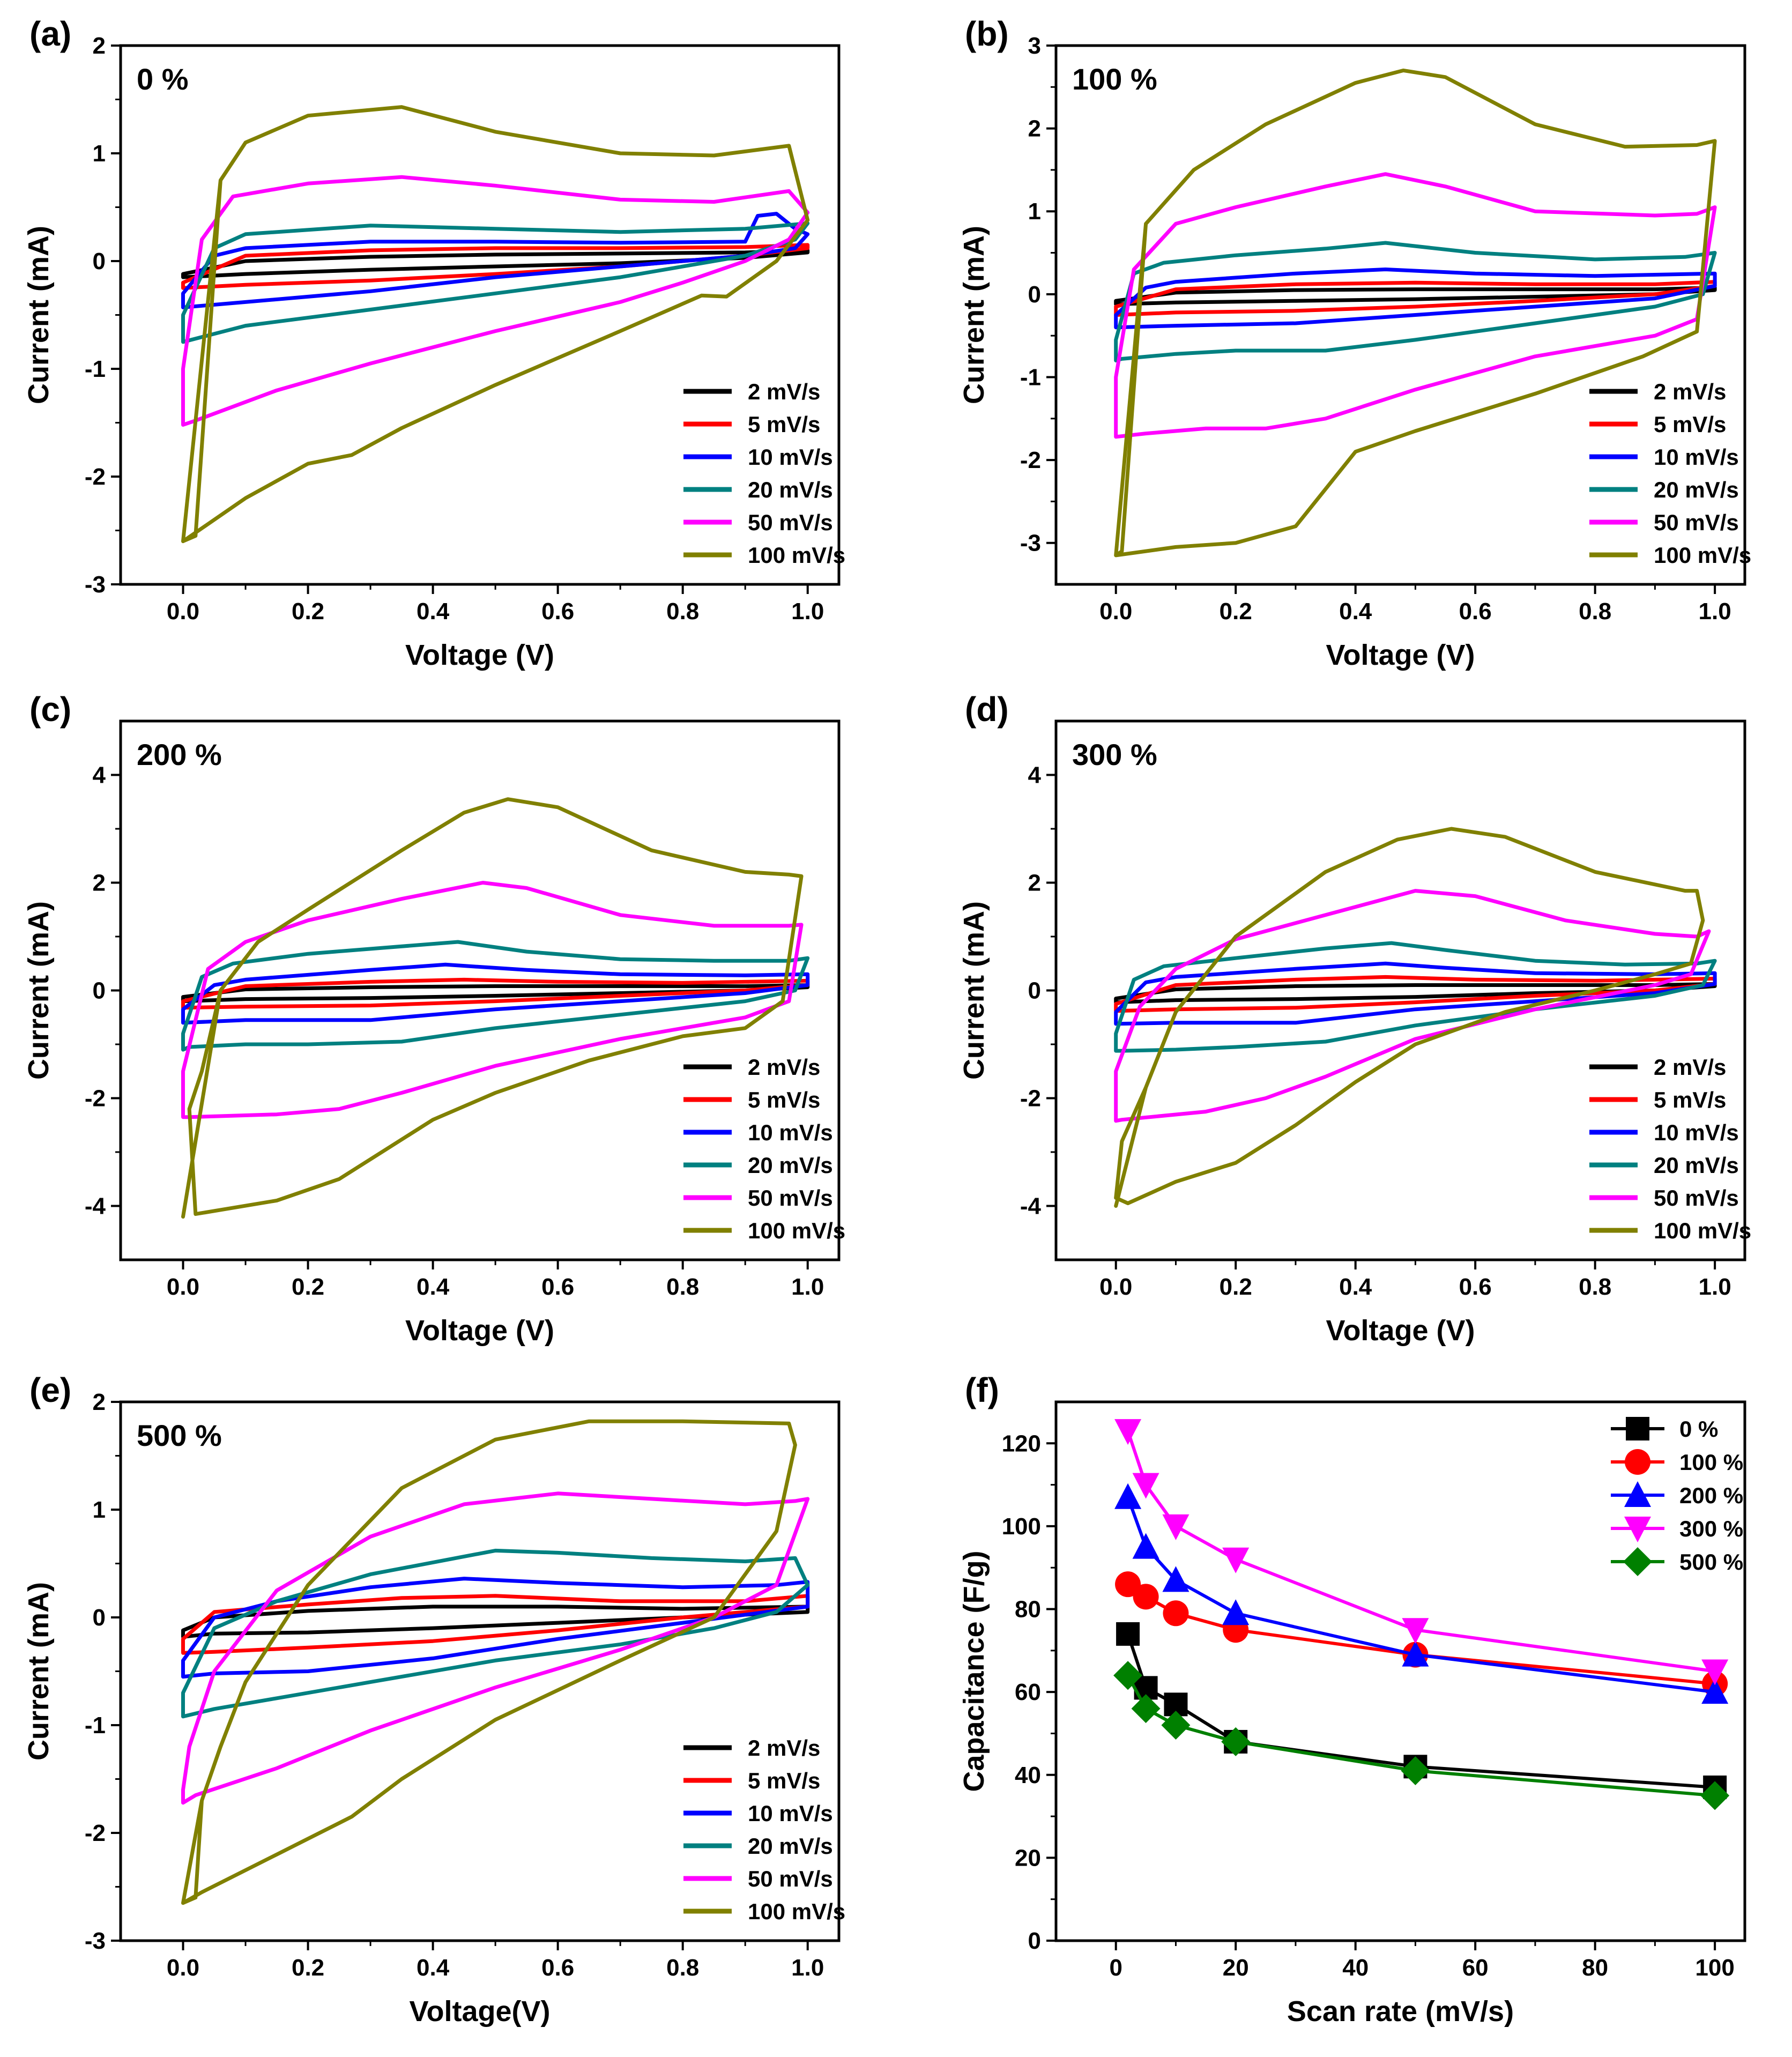 The height and width of the screenshot is (2057, 1792). I want to click on x-tick-label: 60, so click(1475, 1968).